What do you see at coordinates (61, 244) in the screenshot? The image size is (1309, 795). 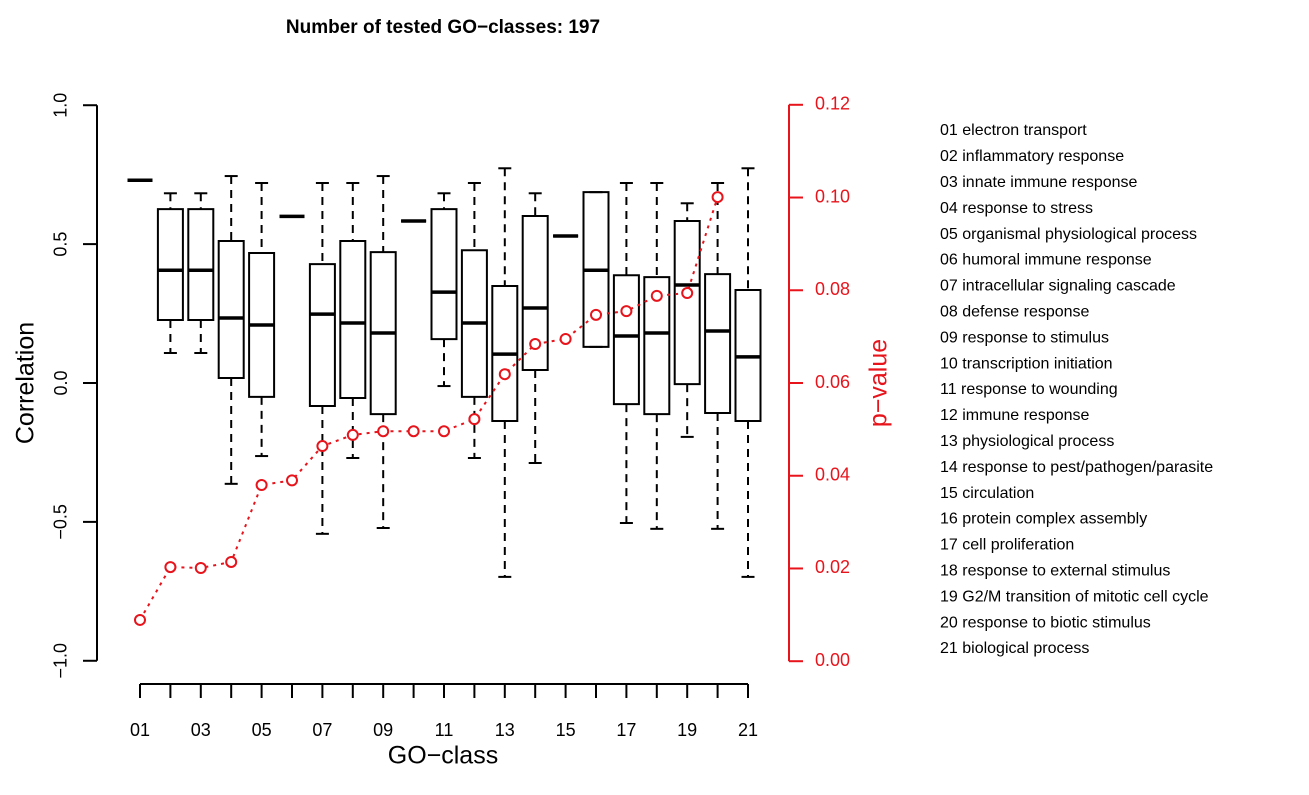 I see `y-tick-label: 0.5` at bounding box center [61, 244].